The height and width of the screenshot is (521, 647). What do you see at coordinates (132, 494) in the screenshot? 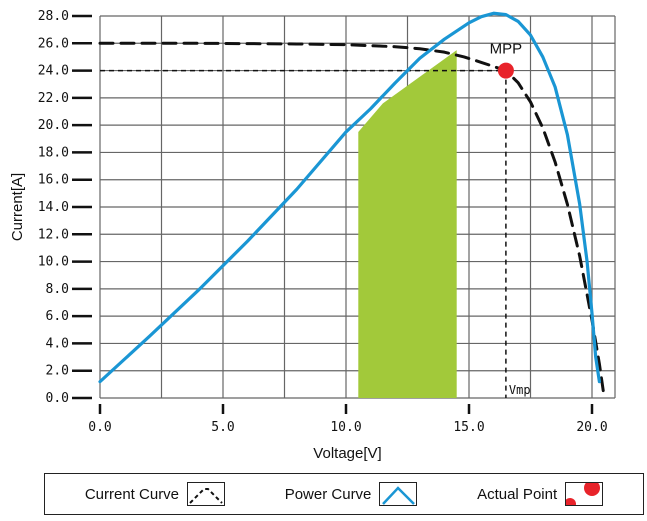
I see `legend-label-current: Current Curve` at bounding box center [132, 494].